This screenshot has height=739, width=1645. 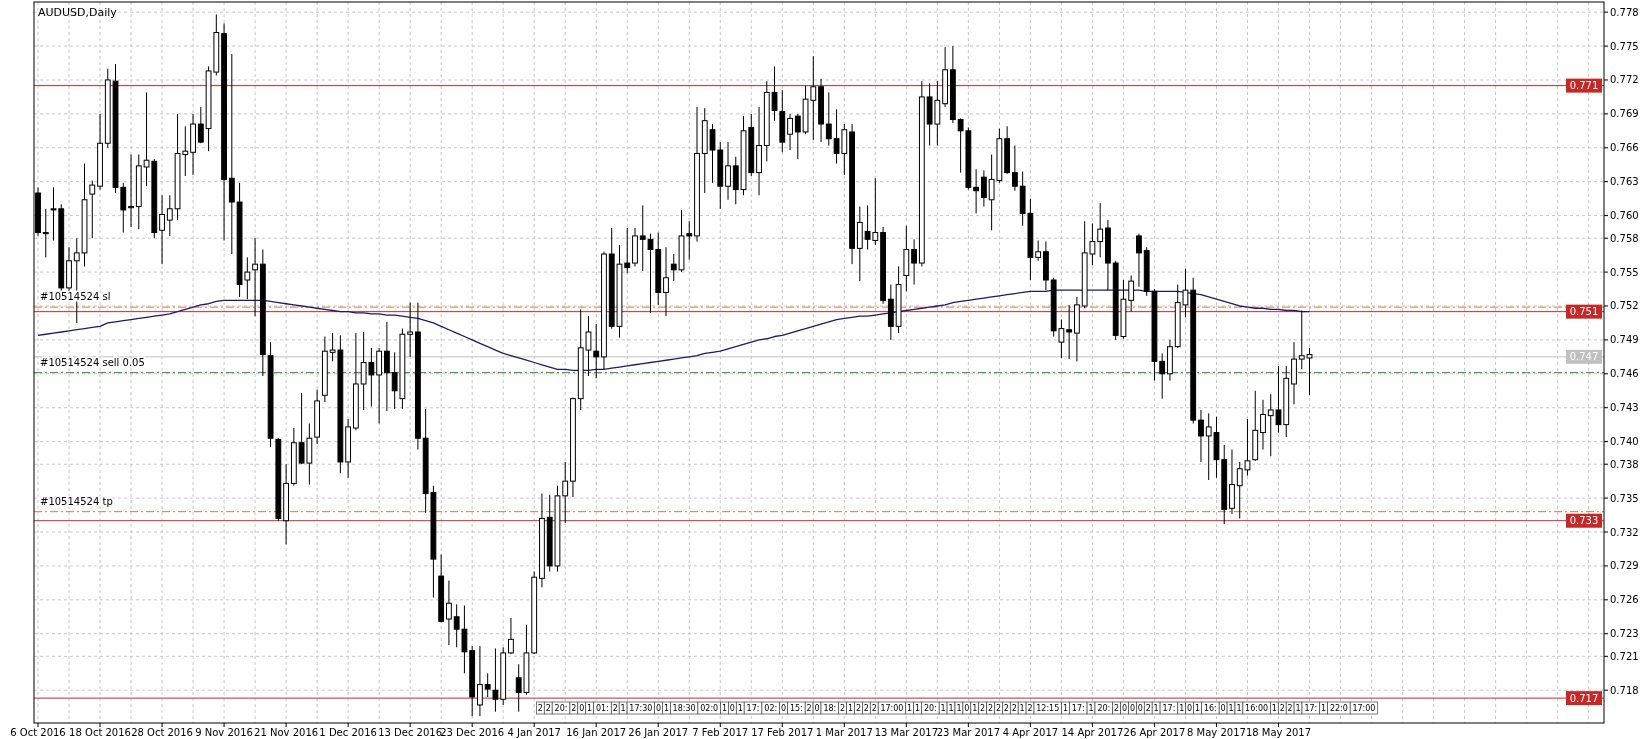 I want to click on x-tick-label: 8 May 2017, so click(x=1216, y=732).